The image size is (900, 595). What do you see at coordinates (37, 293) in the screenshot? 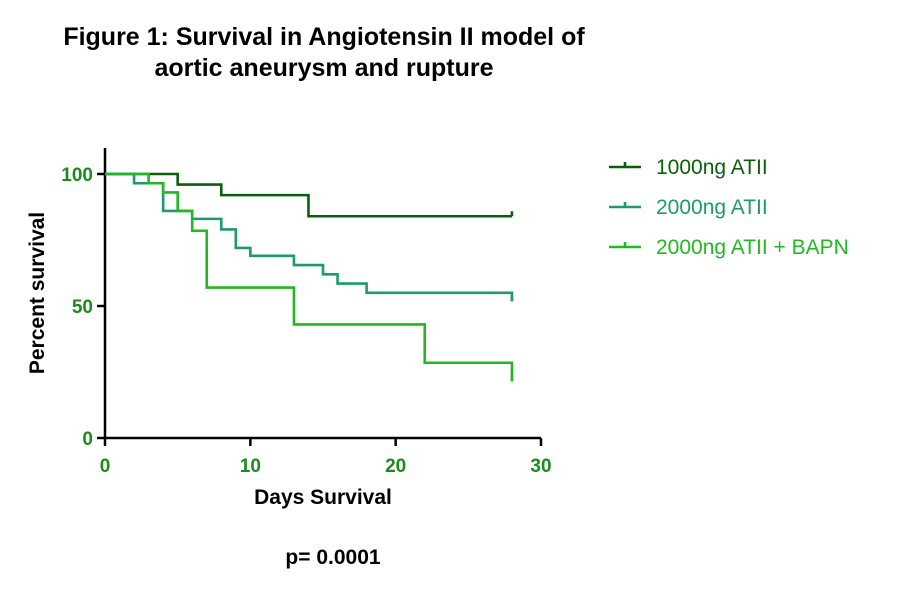
I see `y-axis-label: Percent survival` at bounding box center [37, 293].